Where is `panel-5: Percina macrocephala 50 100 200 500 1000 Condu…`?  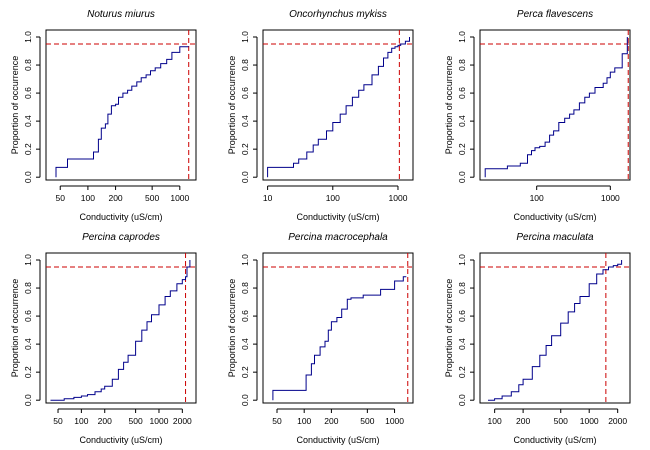
panel-5: Percina macrocephala 50 100 200 500 1000 Condu… is located at coordinates (320, 338).